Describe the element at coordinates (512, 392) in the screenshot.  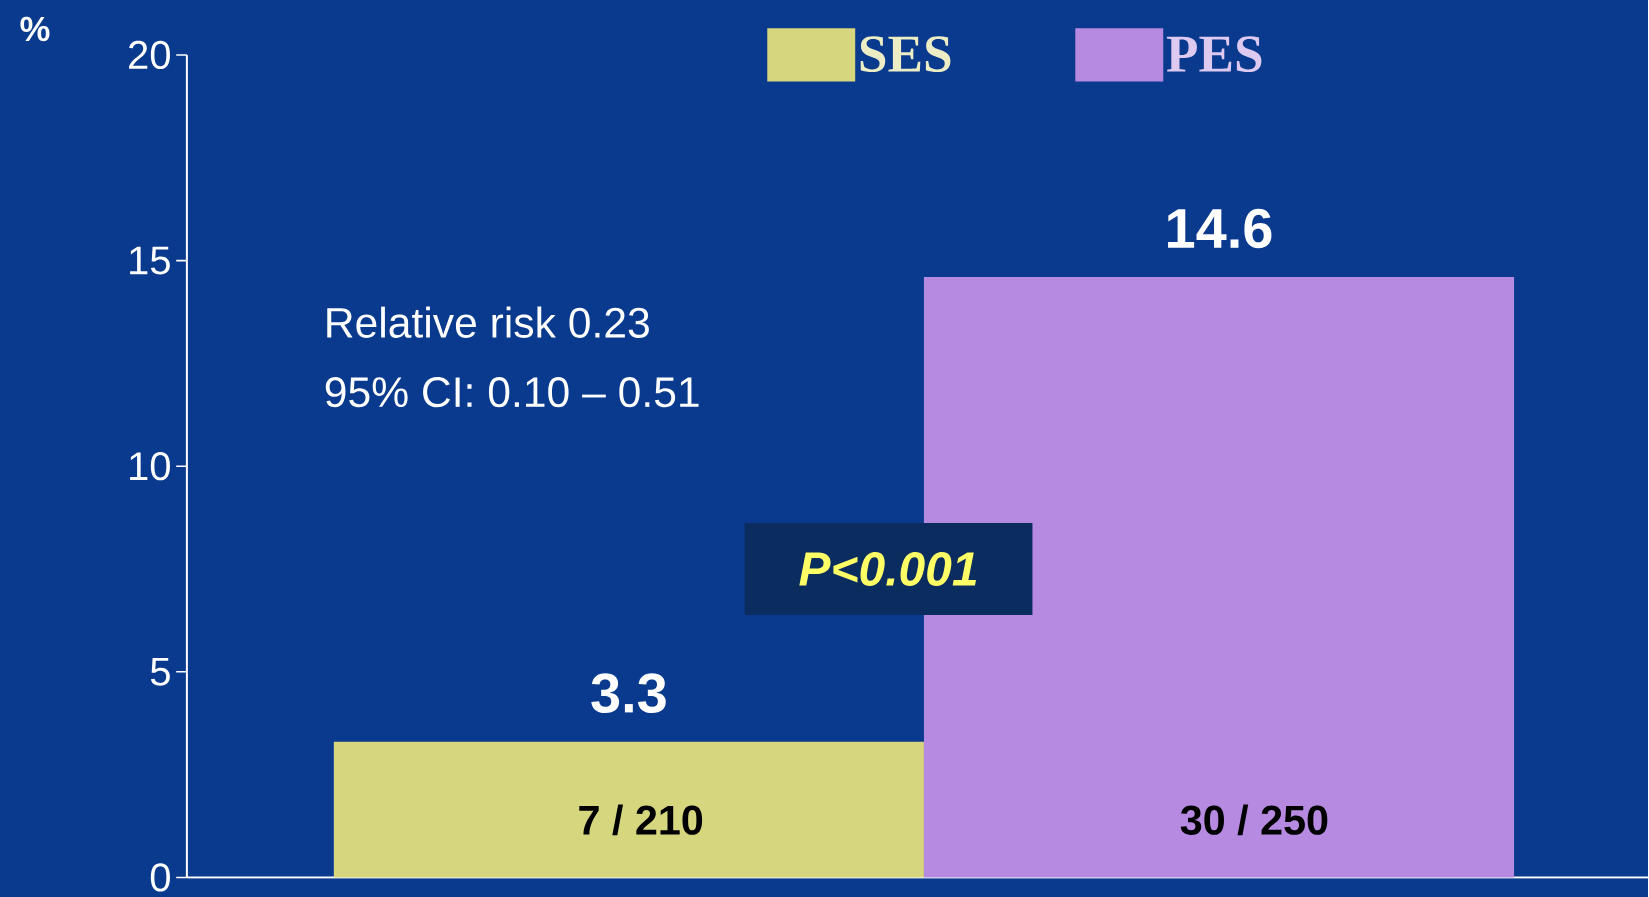
I see `annotation: 95% CI: 0.10 – 0.51` at that location.